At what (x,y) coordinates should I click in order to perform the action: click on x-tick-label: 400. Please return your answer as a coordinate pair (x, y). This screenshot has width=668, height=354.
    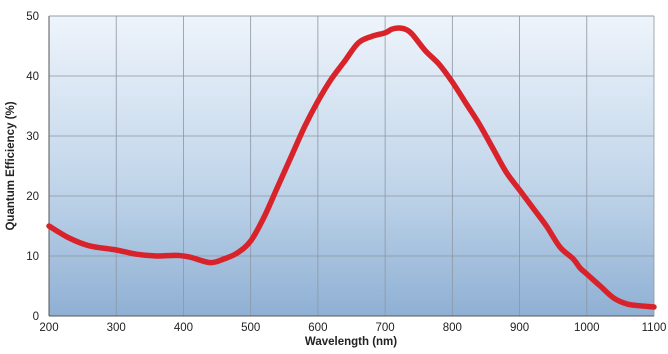
    Looking at the image, I should click on (183, 328).